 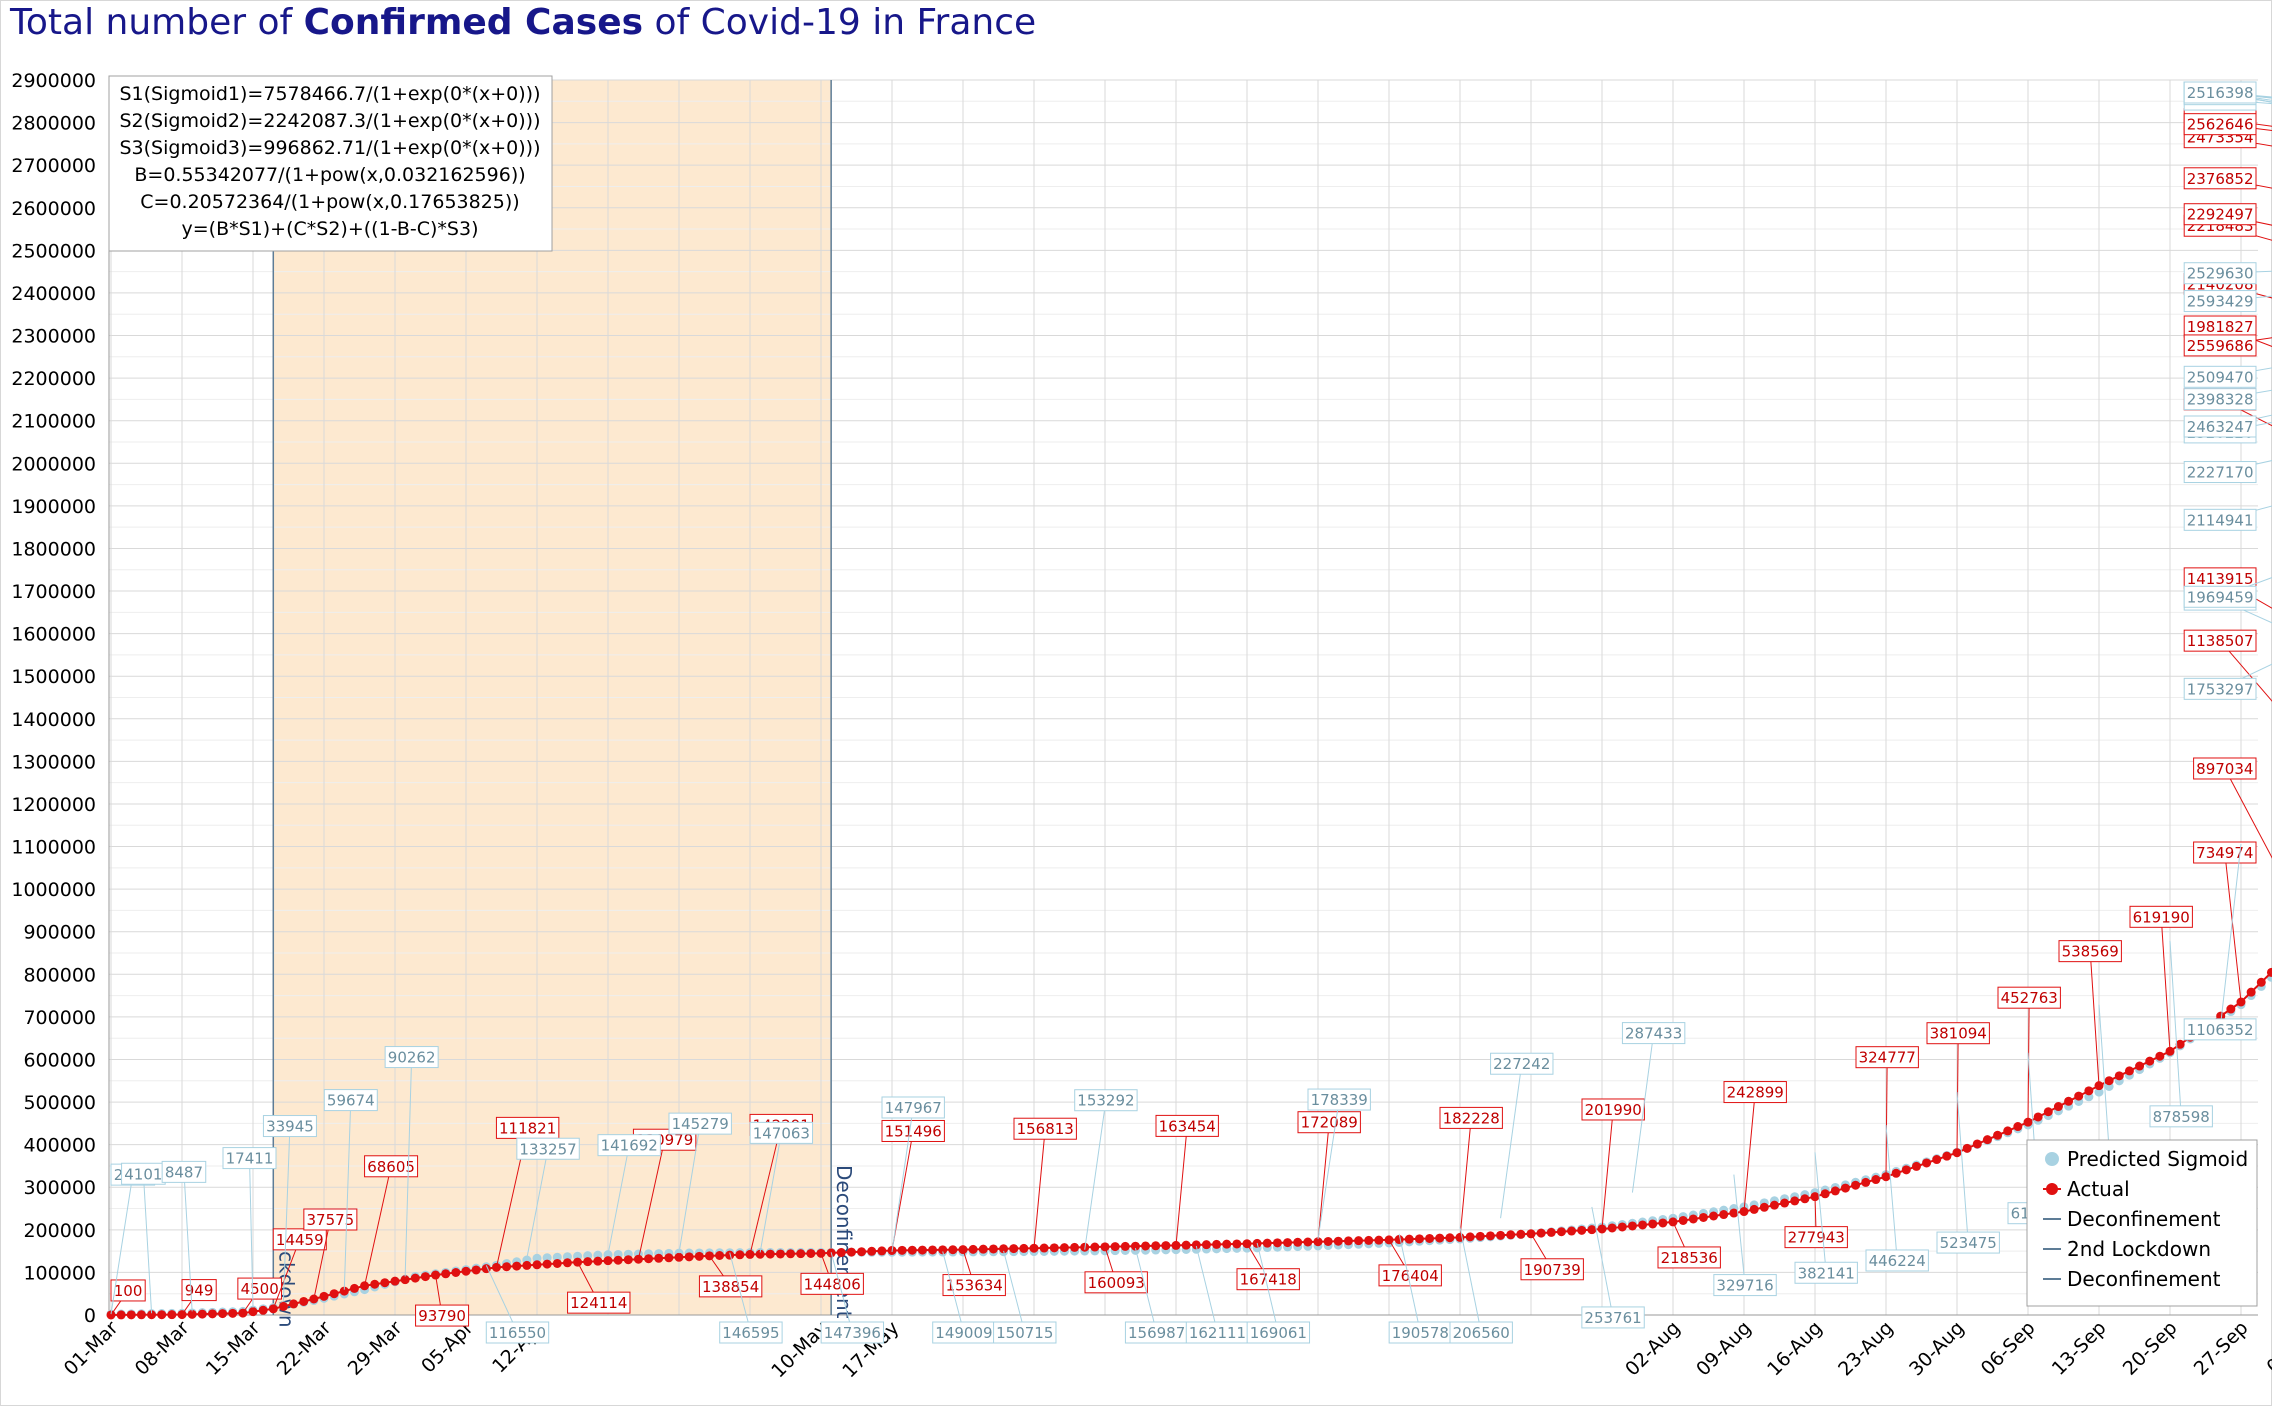 What do you see at coordinates (547, 1258) in the screenshot?
I see `predicted-point` at bounding box center [547, 1258].